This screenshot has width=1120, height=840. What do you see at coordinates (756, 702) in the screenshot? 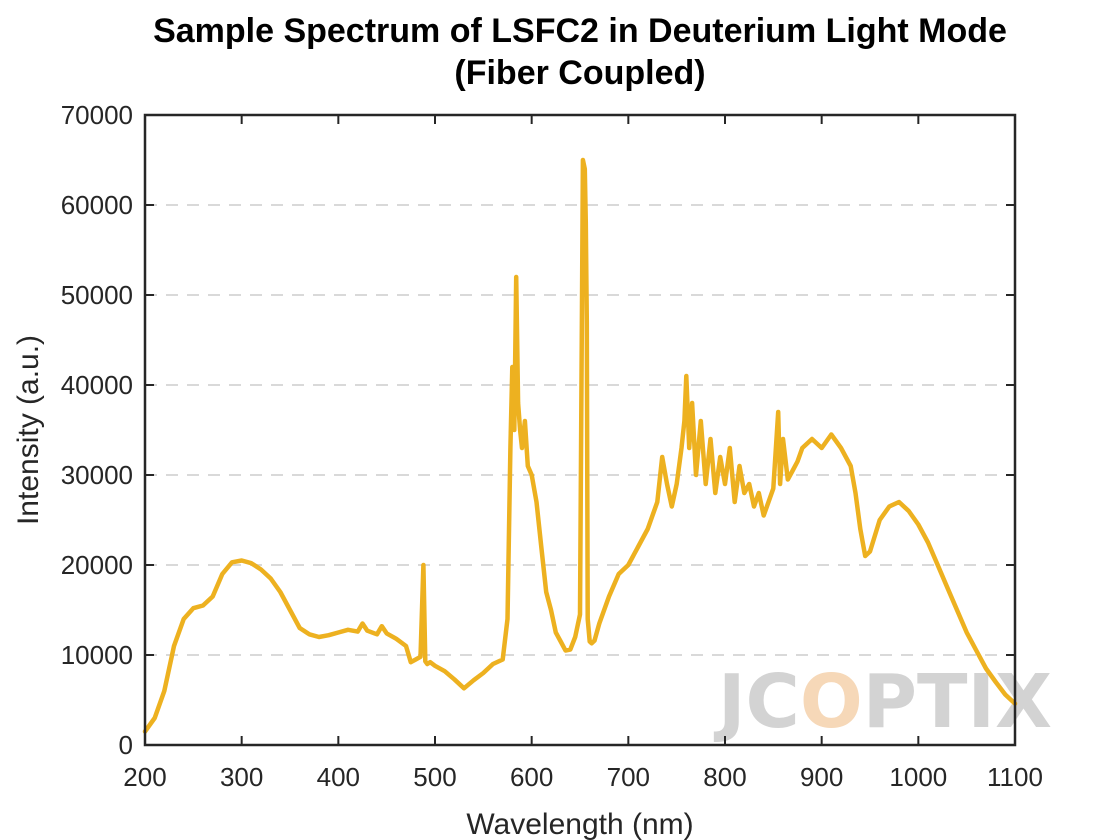
I see `watermark-part-1: JC` at bounding box center [756, 702].